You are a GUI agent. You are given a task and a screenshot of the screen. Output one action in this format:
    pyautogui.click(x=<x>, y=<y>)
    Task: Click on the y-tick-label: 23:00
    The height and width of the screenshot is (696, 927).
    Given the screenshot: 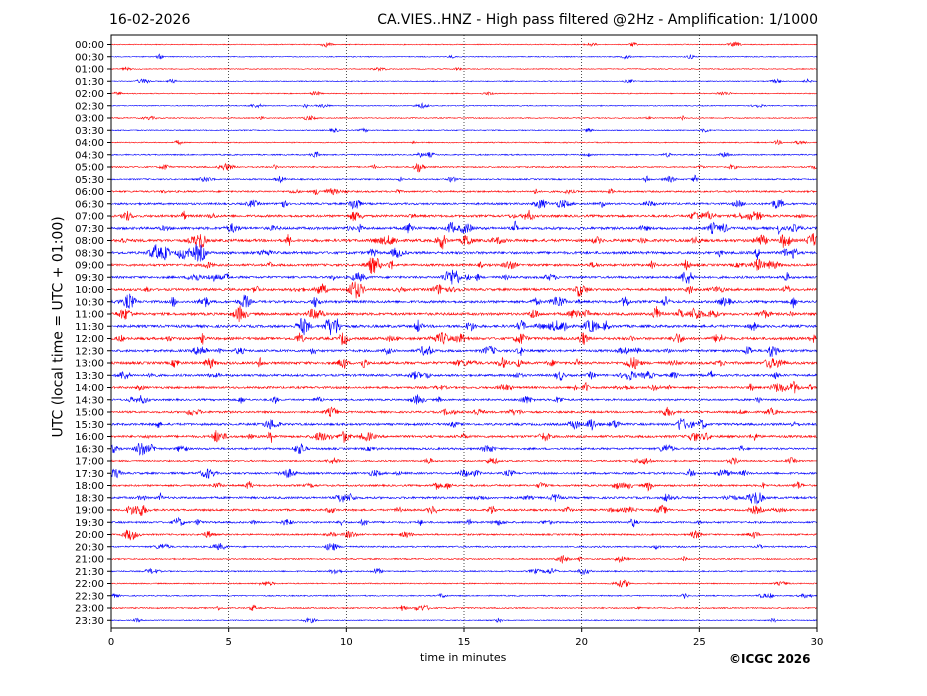 What is the action you would take?
    pyautogui.click(x=89, y=609)
    